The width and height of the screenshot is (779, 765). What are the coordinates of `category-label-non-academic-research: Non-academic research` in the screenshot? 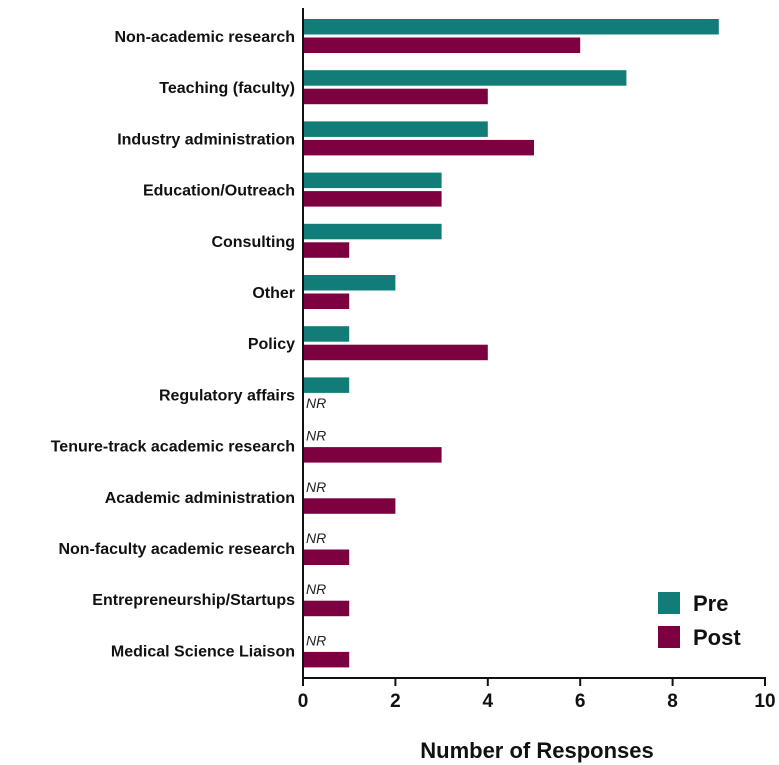 It's located at (204, 37).